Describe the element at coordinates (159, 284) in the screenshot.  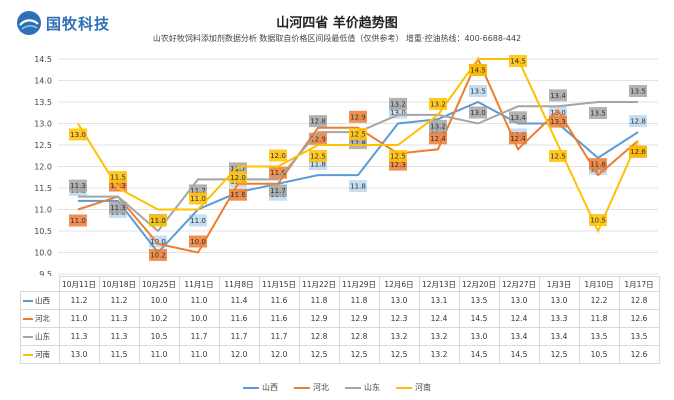
I see `x-tick-label: 10月25日` at that location.